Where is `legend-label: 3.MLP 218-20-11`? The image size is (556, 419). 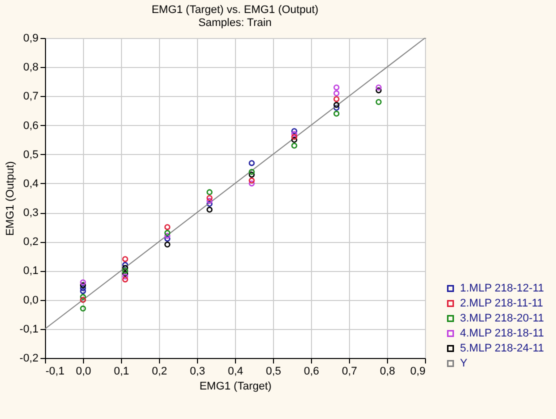 legend-label: 3.MLP 218-20-11 is located at coordinates (502, 318).